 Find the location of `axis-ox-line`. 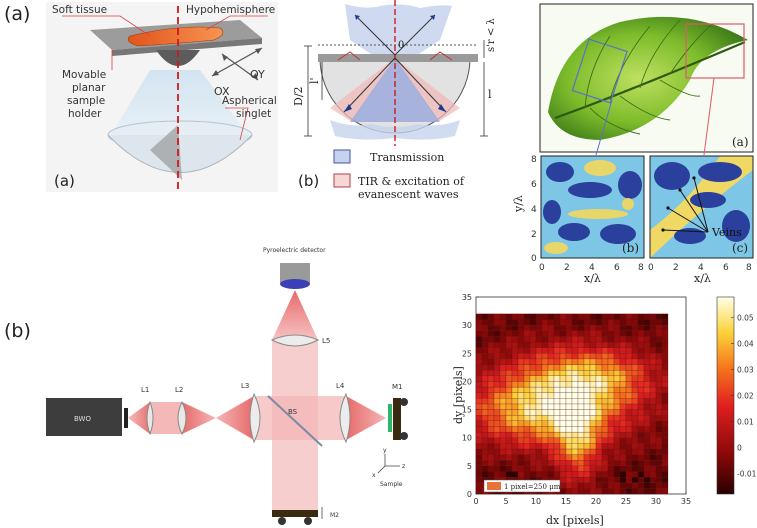

axis-ox-line is located at coordinates (240, 67).